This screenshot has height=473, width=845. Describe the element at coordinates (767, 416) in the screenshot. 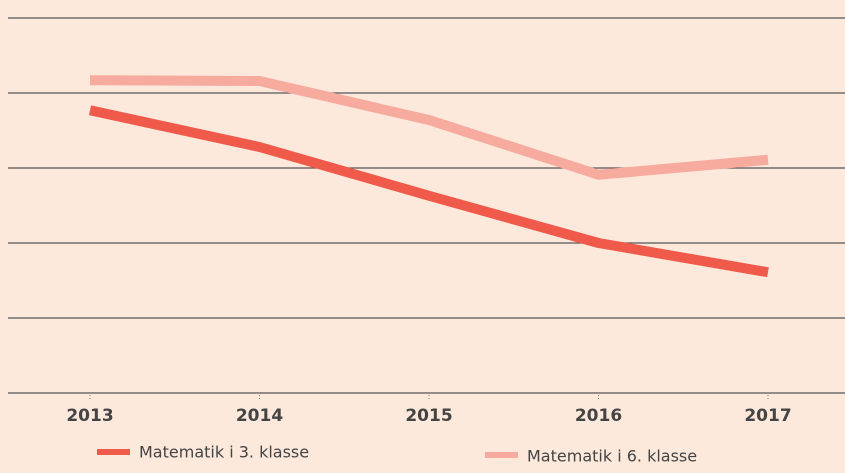

I see `x-tick-label: 2017` at that location.